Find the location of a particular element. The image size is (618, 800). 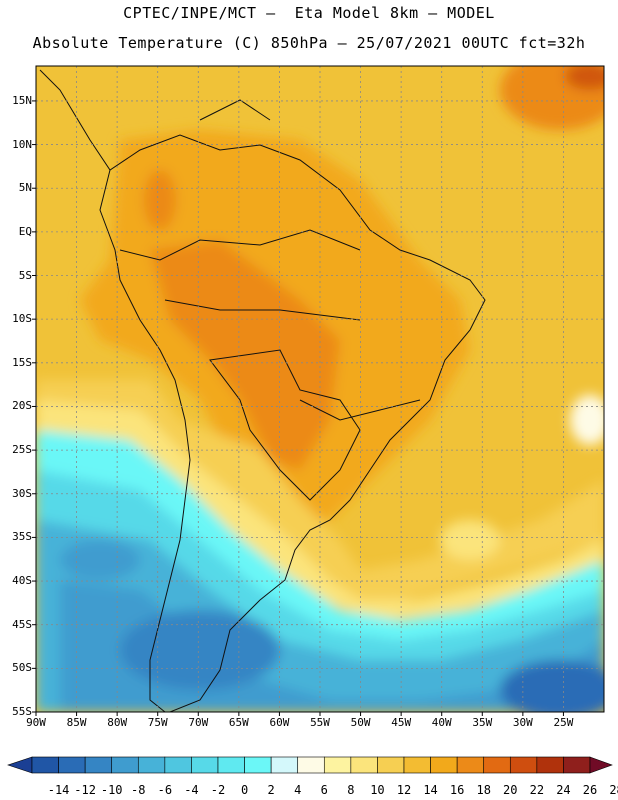

lon-label: 30W is located at coordinates (522, 722).